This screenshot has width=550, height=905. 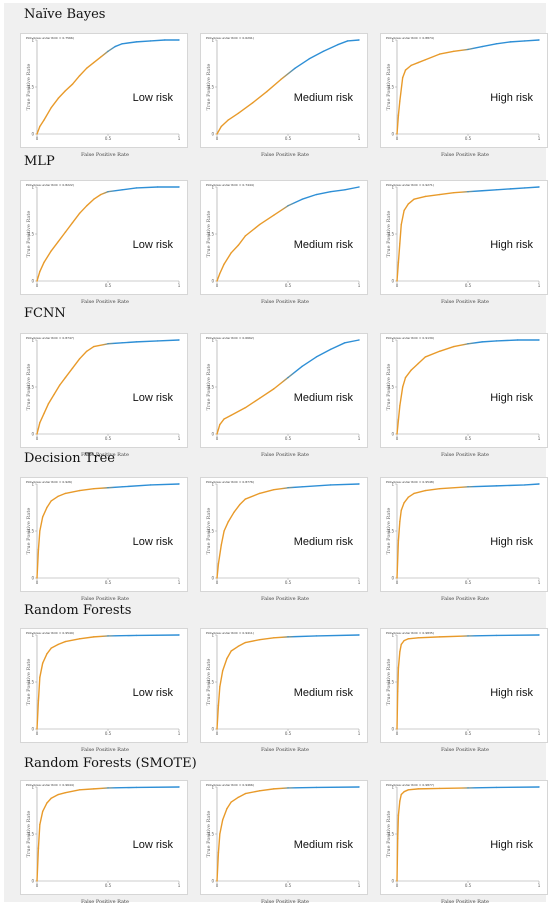 I want to click on model-title: Random Forests (SMOTE), so click(x=110, y=763).